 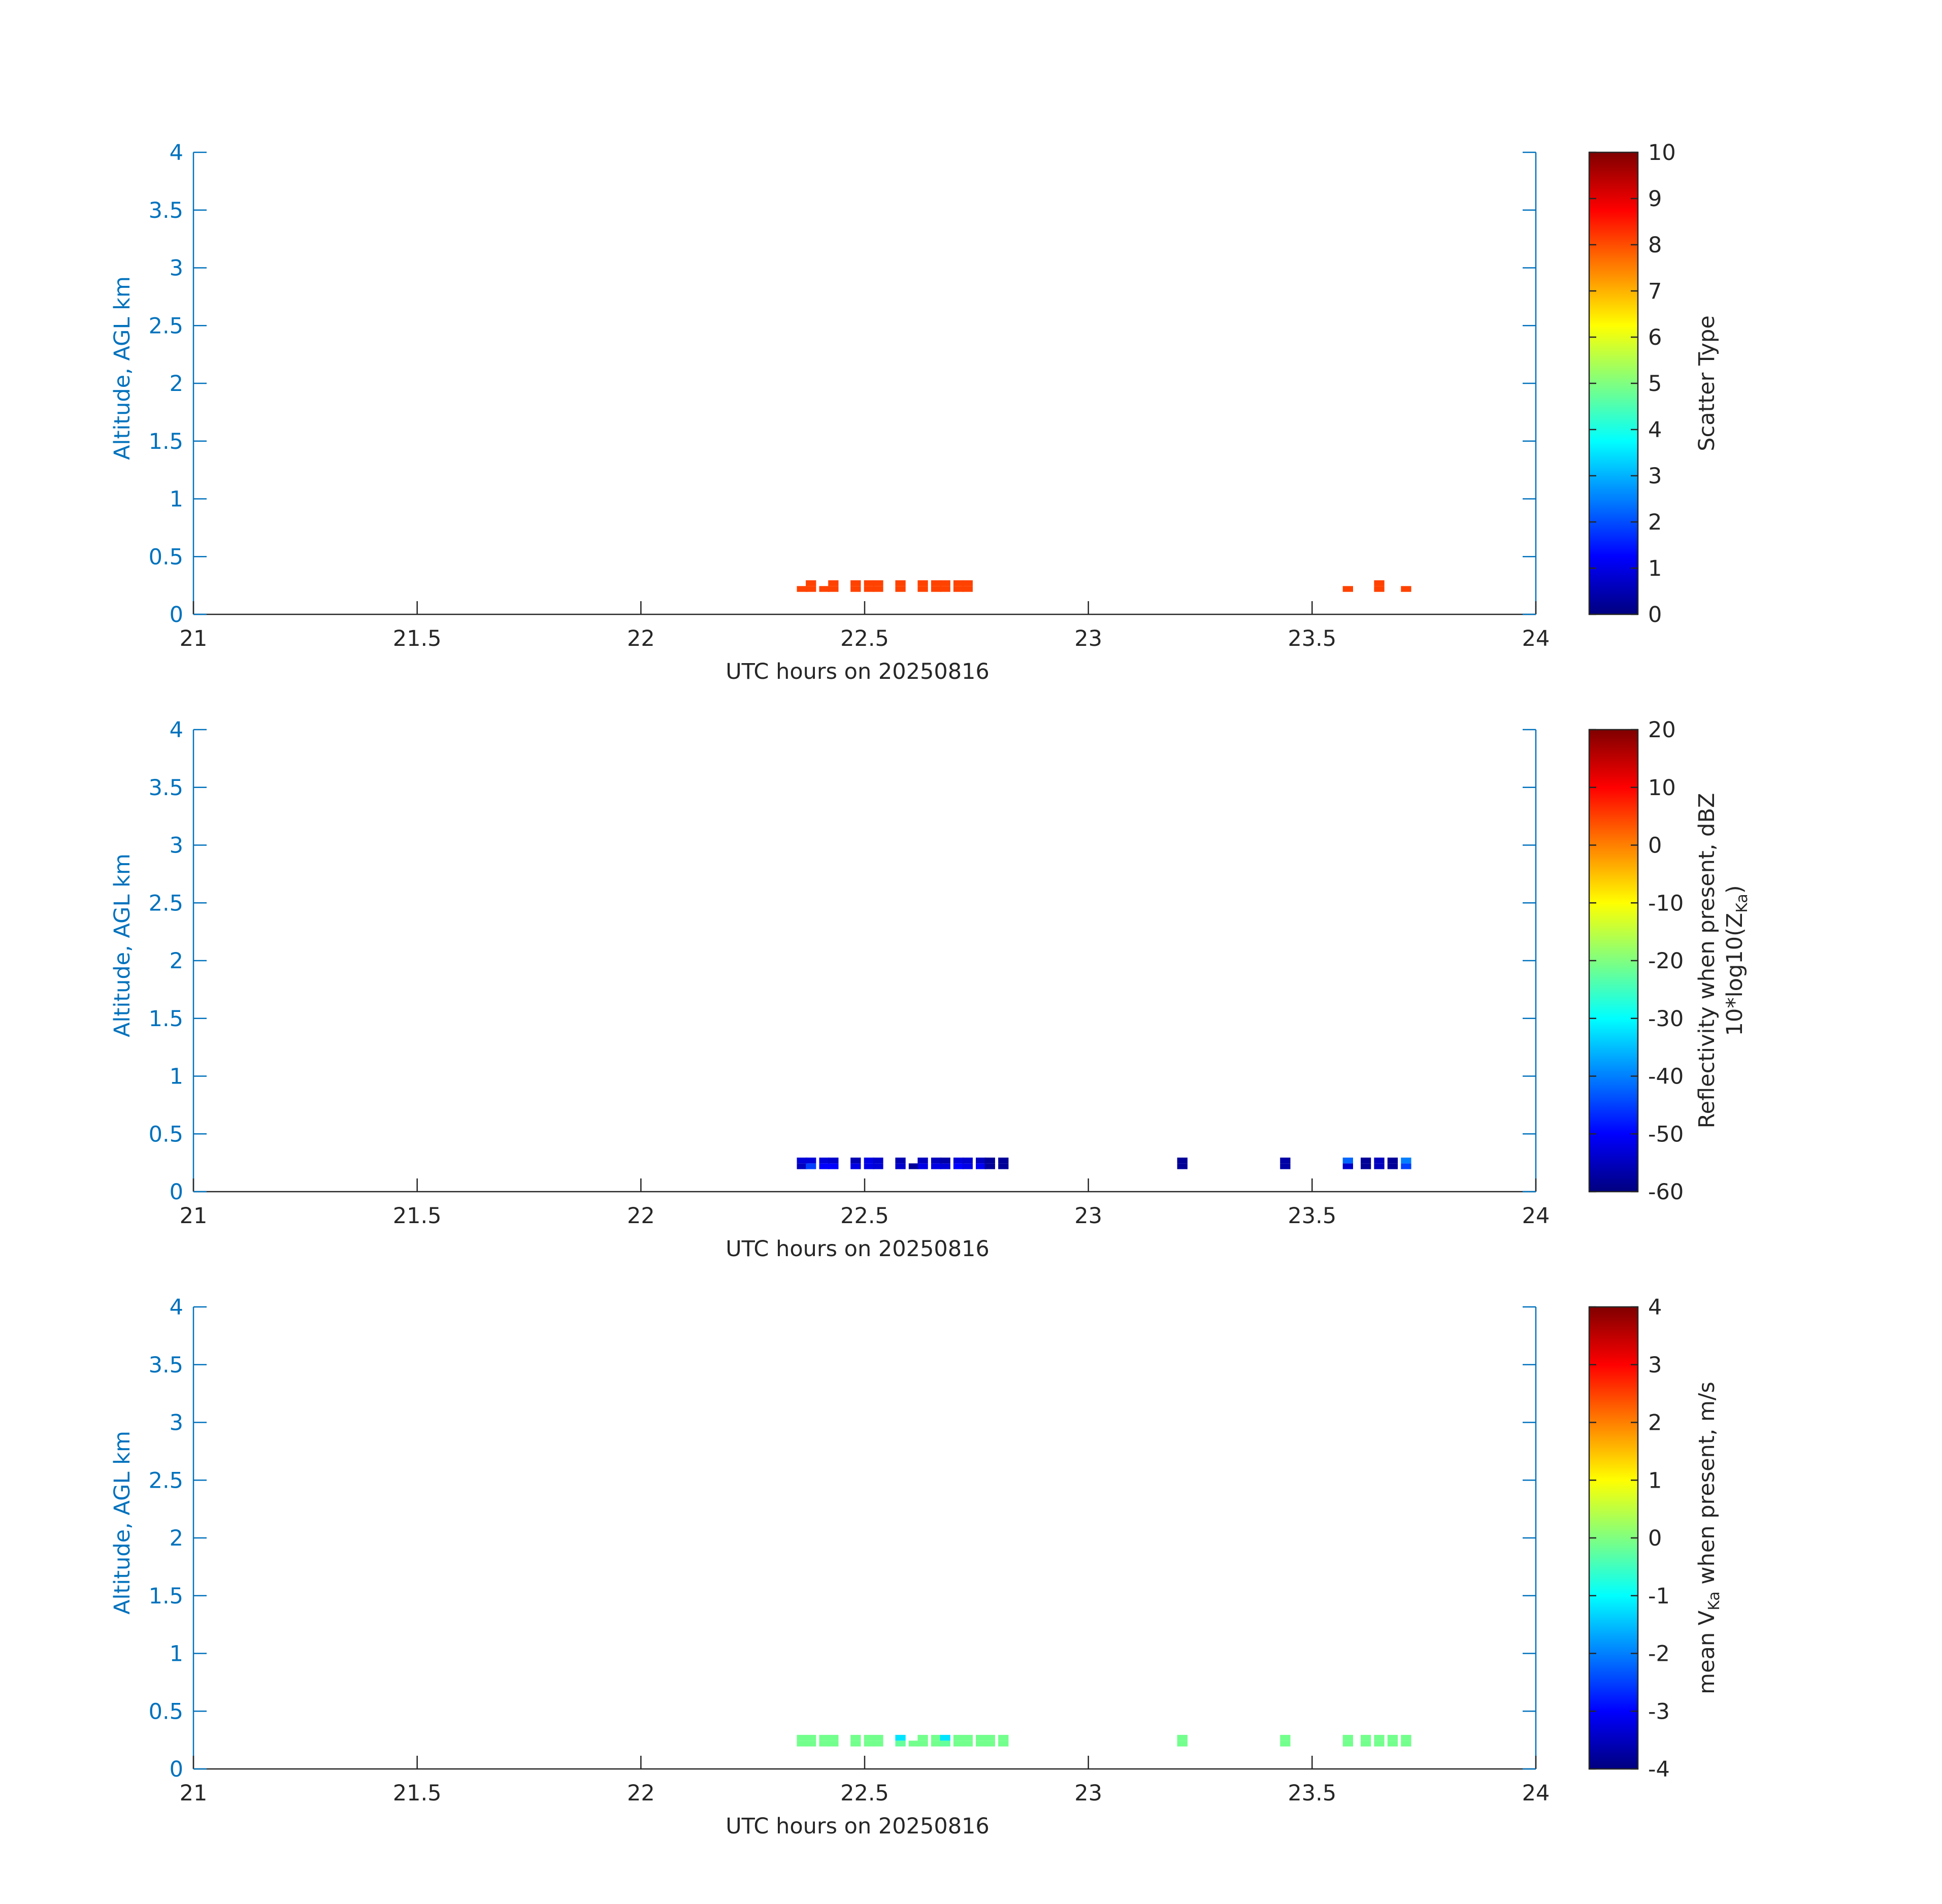 I want to click on colorbar-label: Scatter Type, so click(x=1707, y=383).